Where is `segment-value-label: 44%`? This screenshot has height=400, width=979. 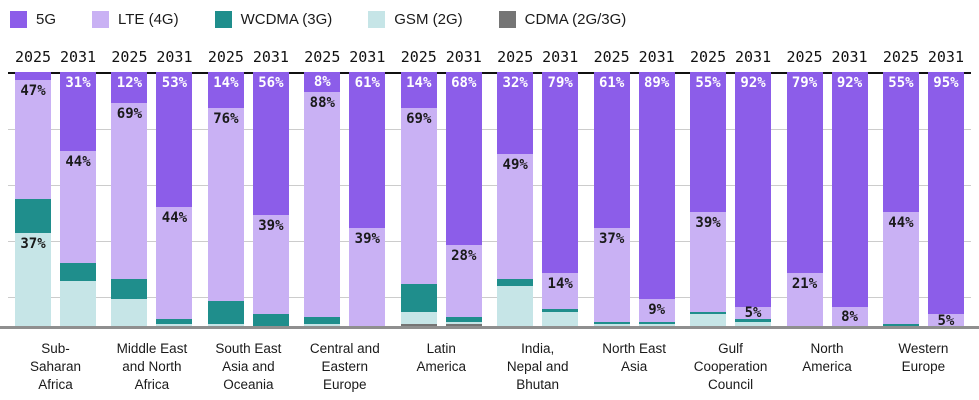
segment-value-label: 44% is located at coordinates (901, 223).